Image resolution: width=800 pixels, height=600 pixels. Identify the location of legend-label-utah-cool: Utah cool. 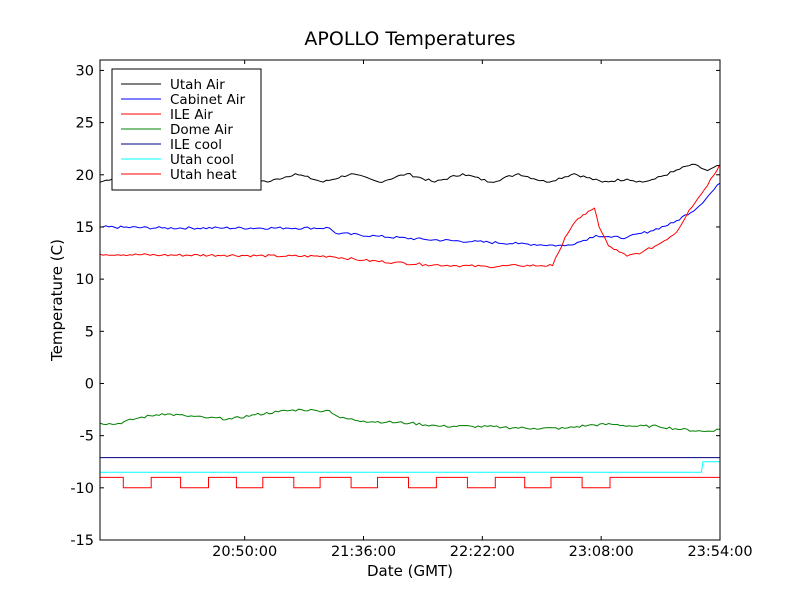
(202, 160).